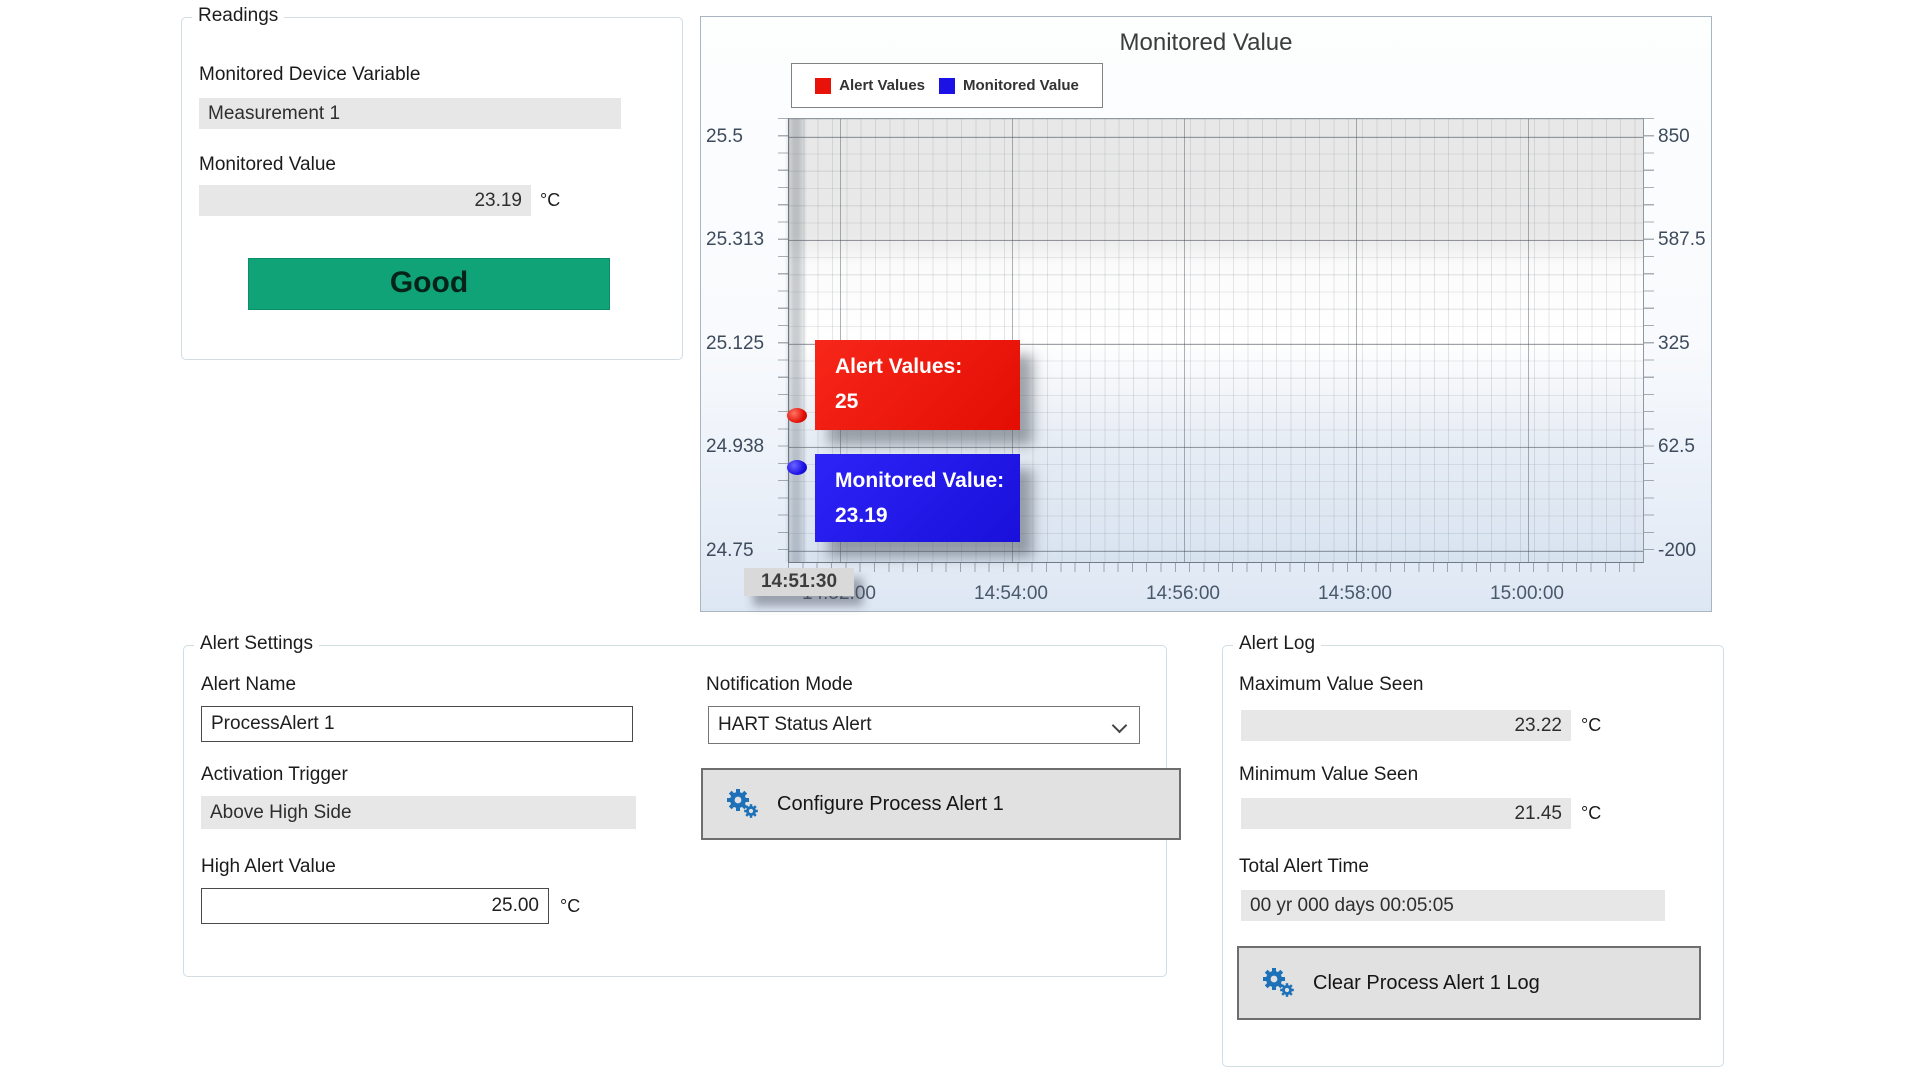 The height and width of the screenshot is (1080, 1920). Describe the element at coordinates (779, 684) in the screenshot. I see `notification-mode-label: Notification Mode` at that location.